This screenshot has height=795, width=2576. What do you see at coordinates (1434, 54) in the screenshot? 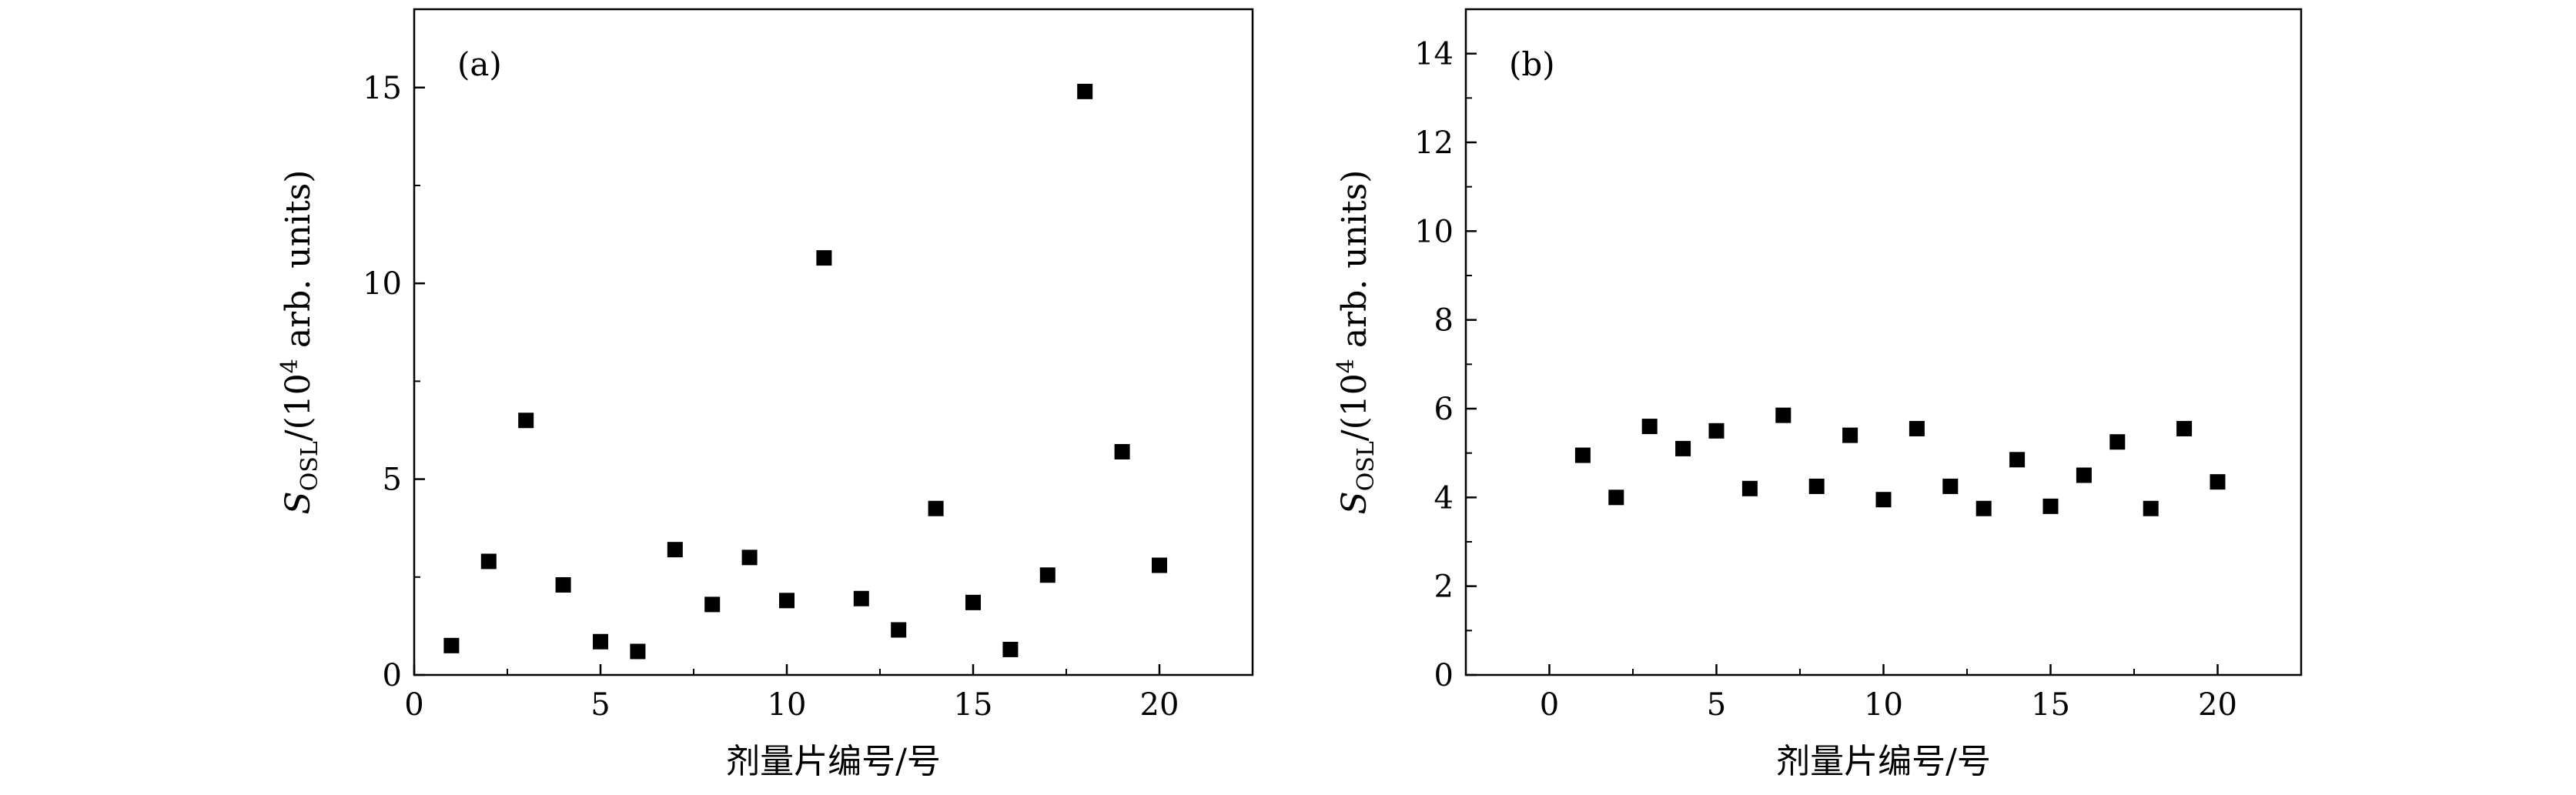
I see `y-tick-label: 14` at bounding box center [1434, 54].